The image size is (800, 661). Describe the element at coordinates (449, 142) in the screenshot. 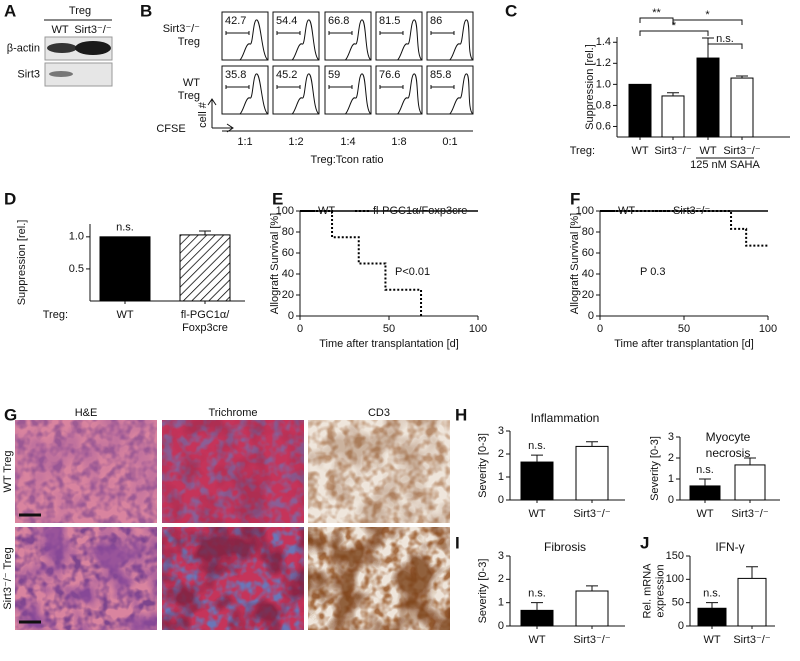

I see `ratio-label: 0:1` at that location.